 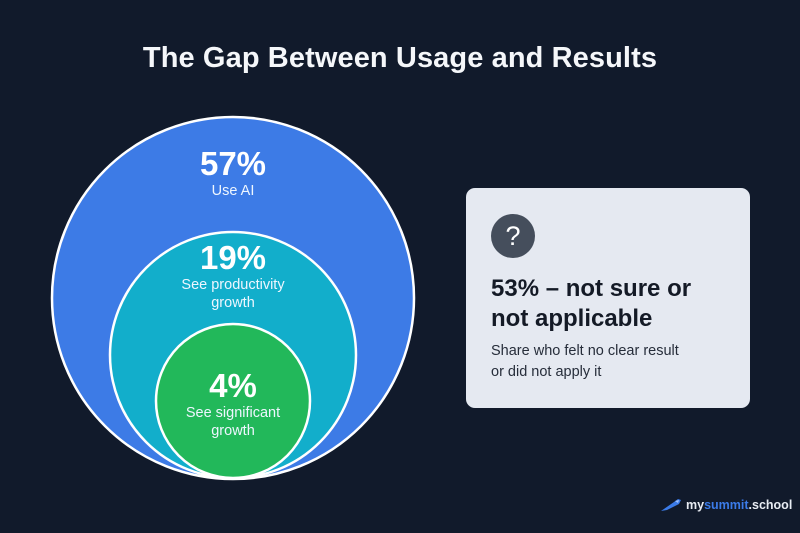 What do you see at coordinates (233, 191) in the screenshot?
I see `outer-desc: Use AI` at bounding box center [233, 191].